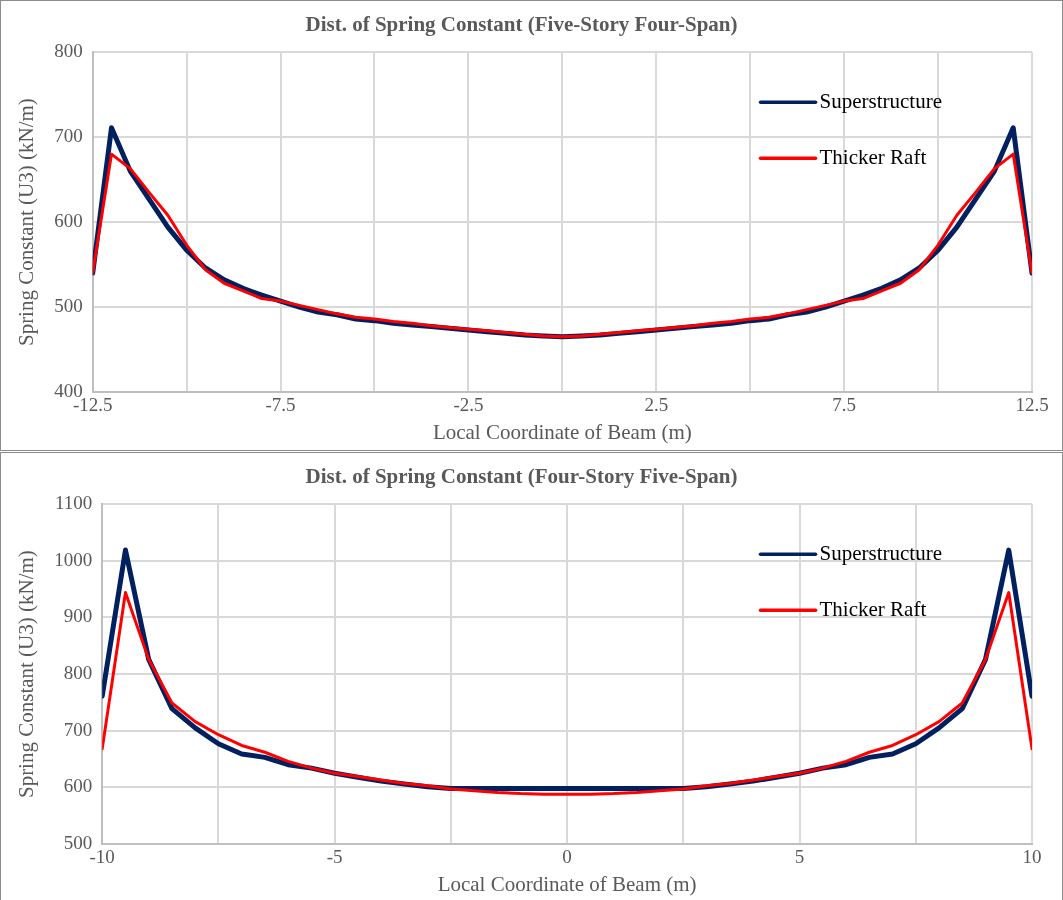  What do you see at coordinates (78, 616) in the screenshot?
I see `y-tick-label: 900` at bounding box center [78, 616].